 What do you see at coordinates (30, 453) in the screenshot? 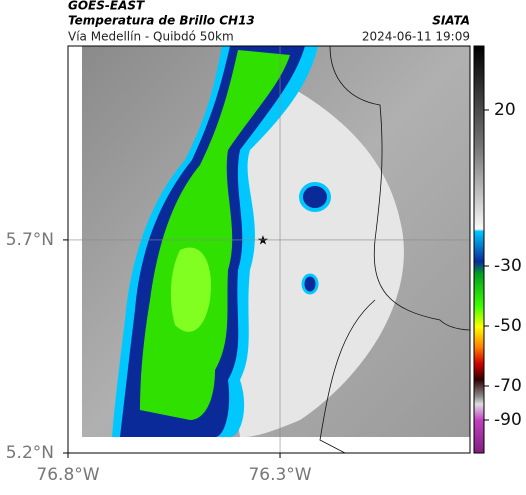
I see `y-tick-label: 5.2°N` at bounding box center [30, 453].